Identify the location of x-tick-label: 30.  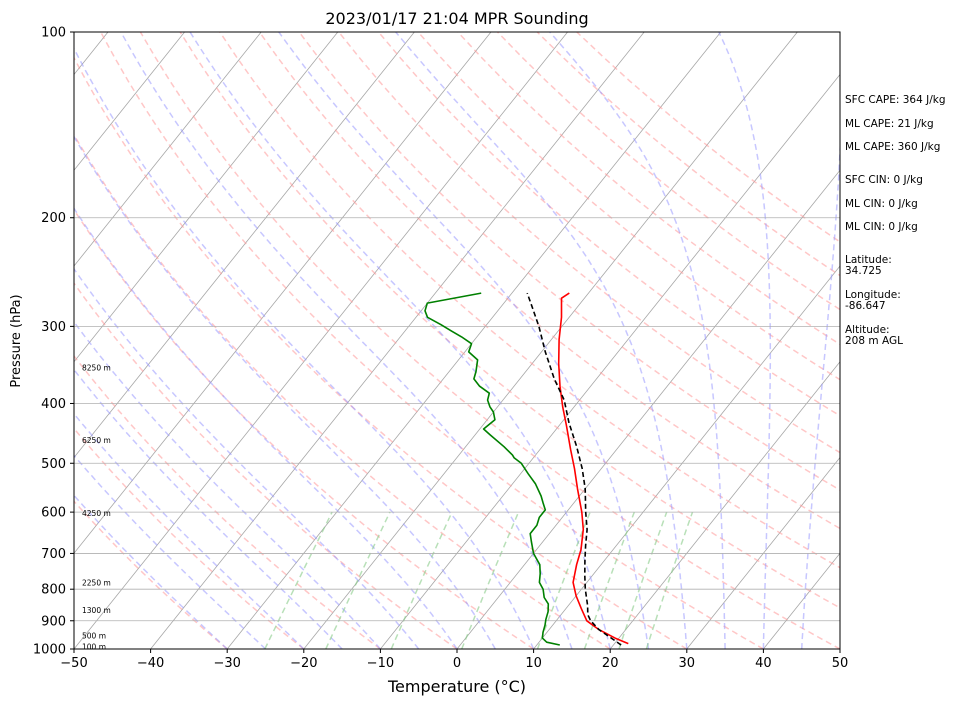
(687, 663).